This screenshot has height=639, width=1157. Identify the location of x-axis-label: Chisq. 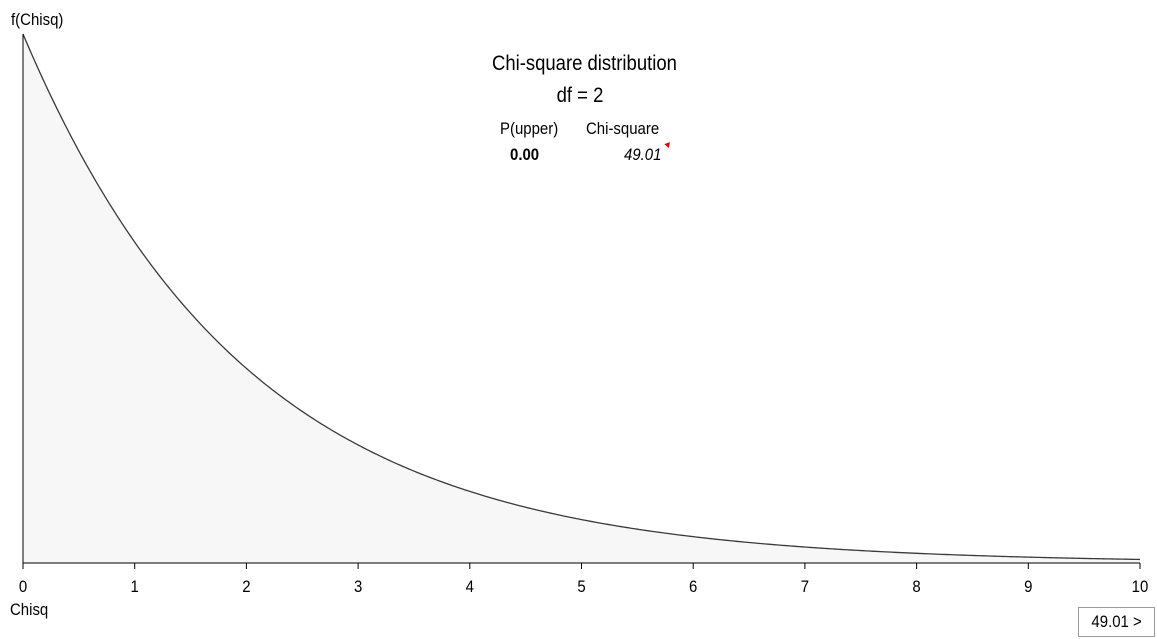
(29, 609).